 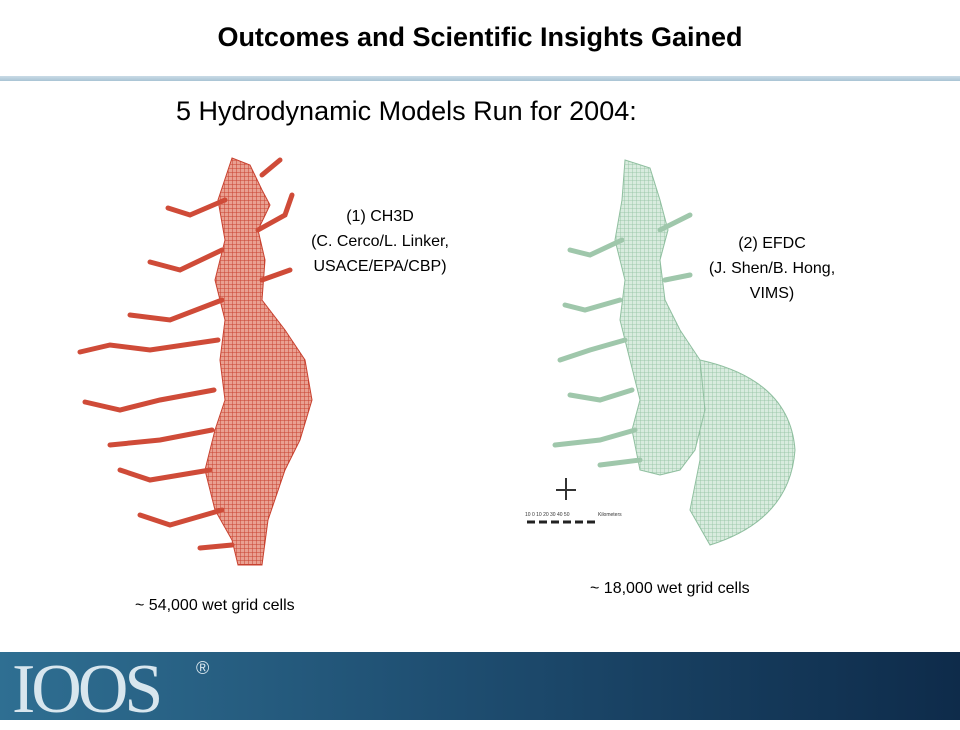 I want to click on efdc-grid-map: 10 0 10 20 30 40 50 Kilometers, so click(x=660, y=352).